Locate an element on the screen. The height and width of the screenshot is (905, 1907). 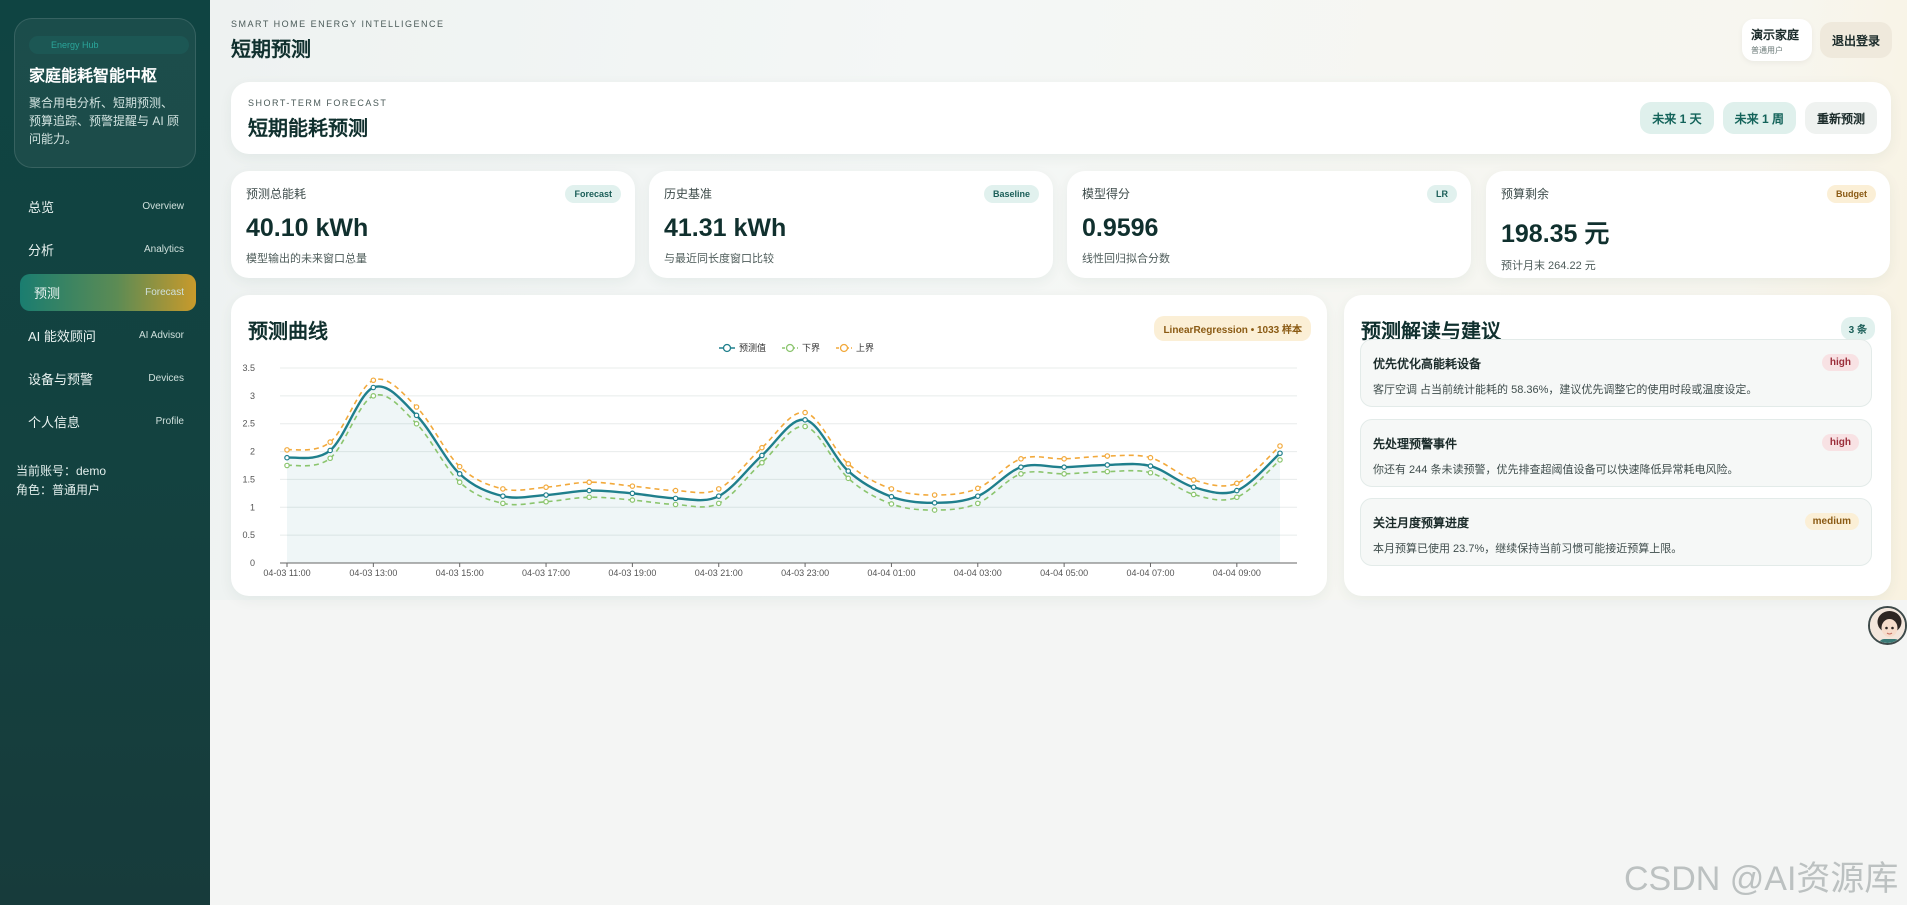
stat-badge: Forecast is located at coordinates (593, 194).